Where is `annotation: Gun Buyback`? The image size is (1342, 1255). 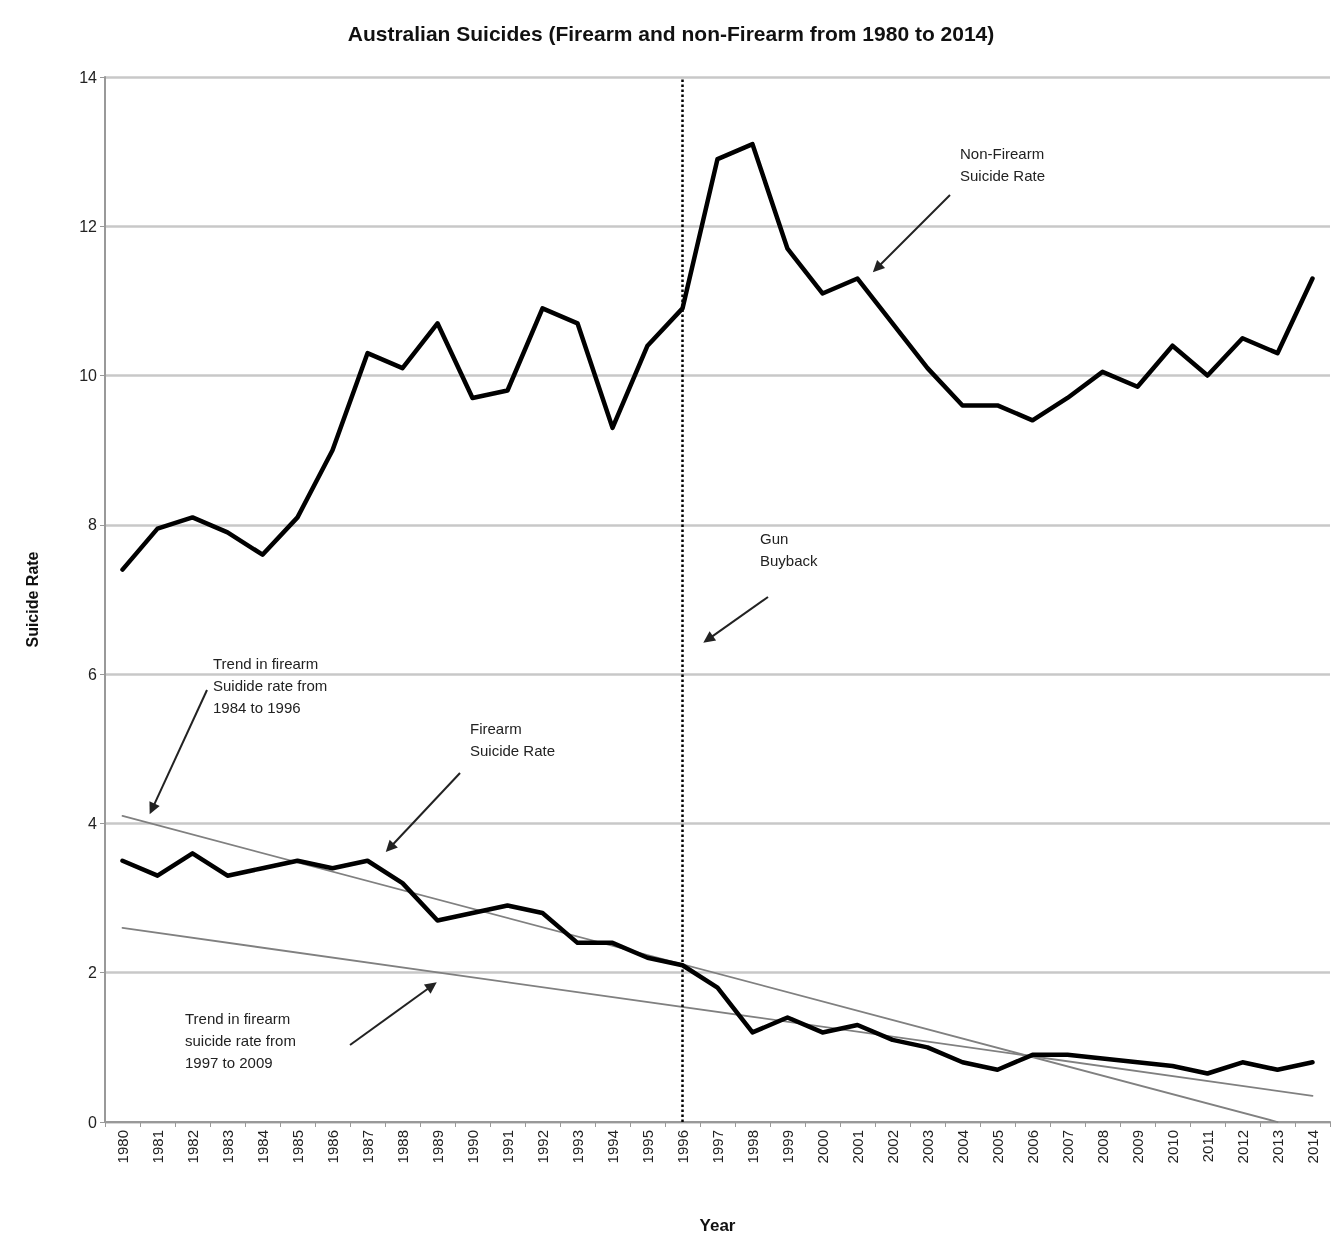
annotation: Gun Buyback is located at coordinates (789, 550).